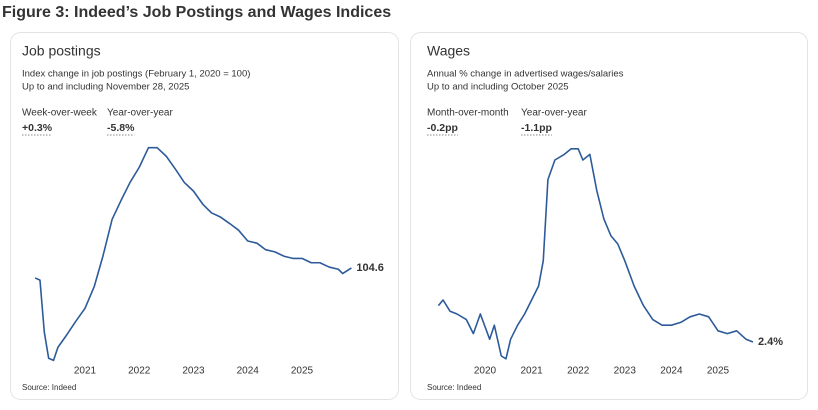 The width and height of the screenshot is (818, 410). Describe the element at coordinates (37, 128) in the screenshot. I see `stat-value: +0.3%` at that location.